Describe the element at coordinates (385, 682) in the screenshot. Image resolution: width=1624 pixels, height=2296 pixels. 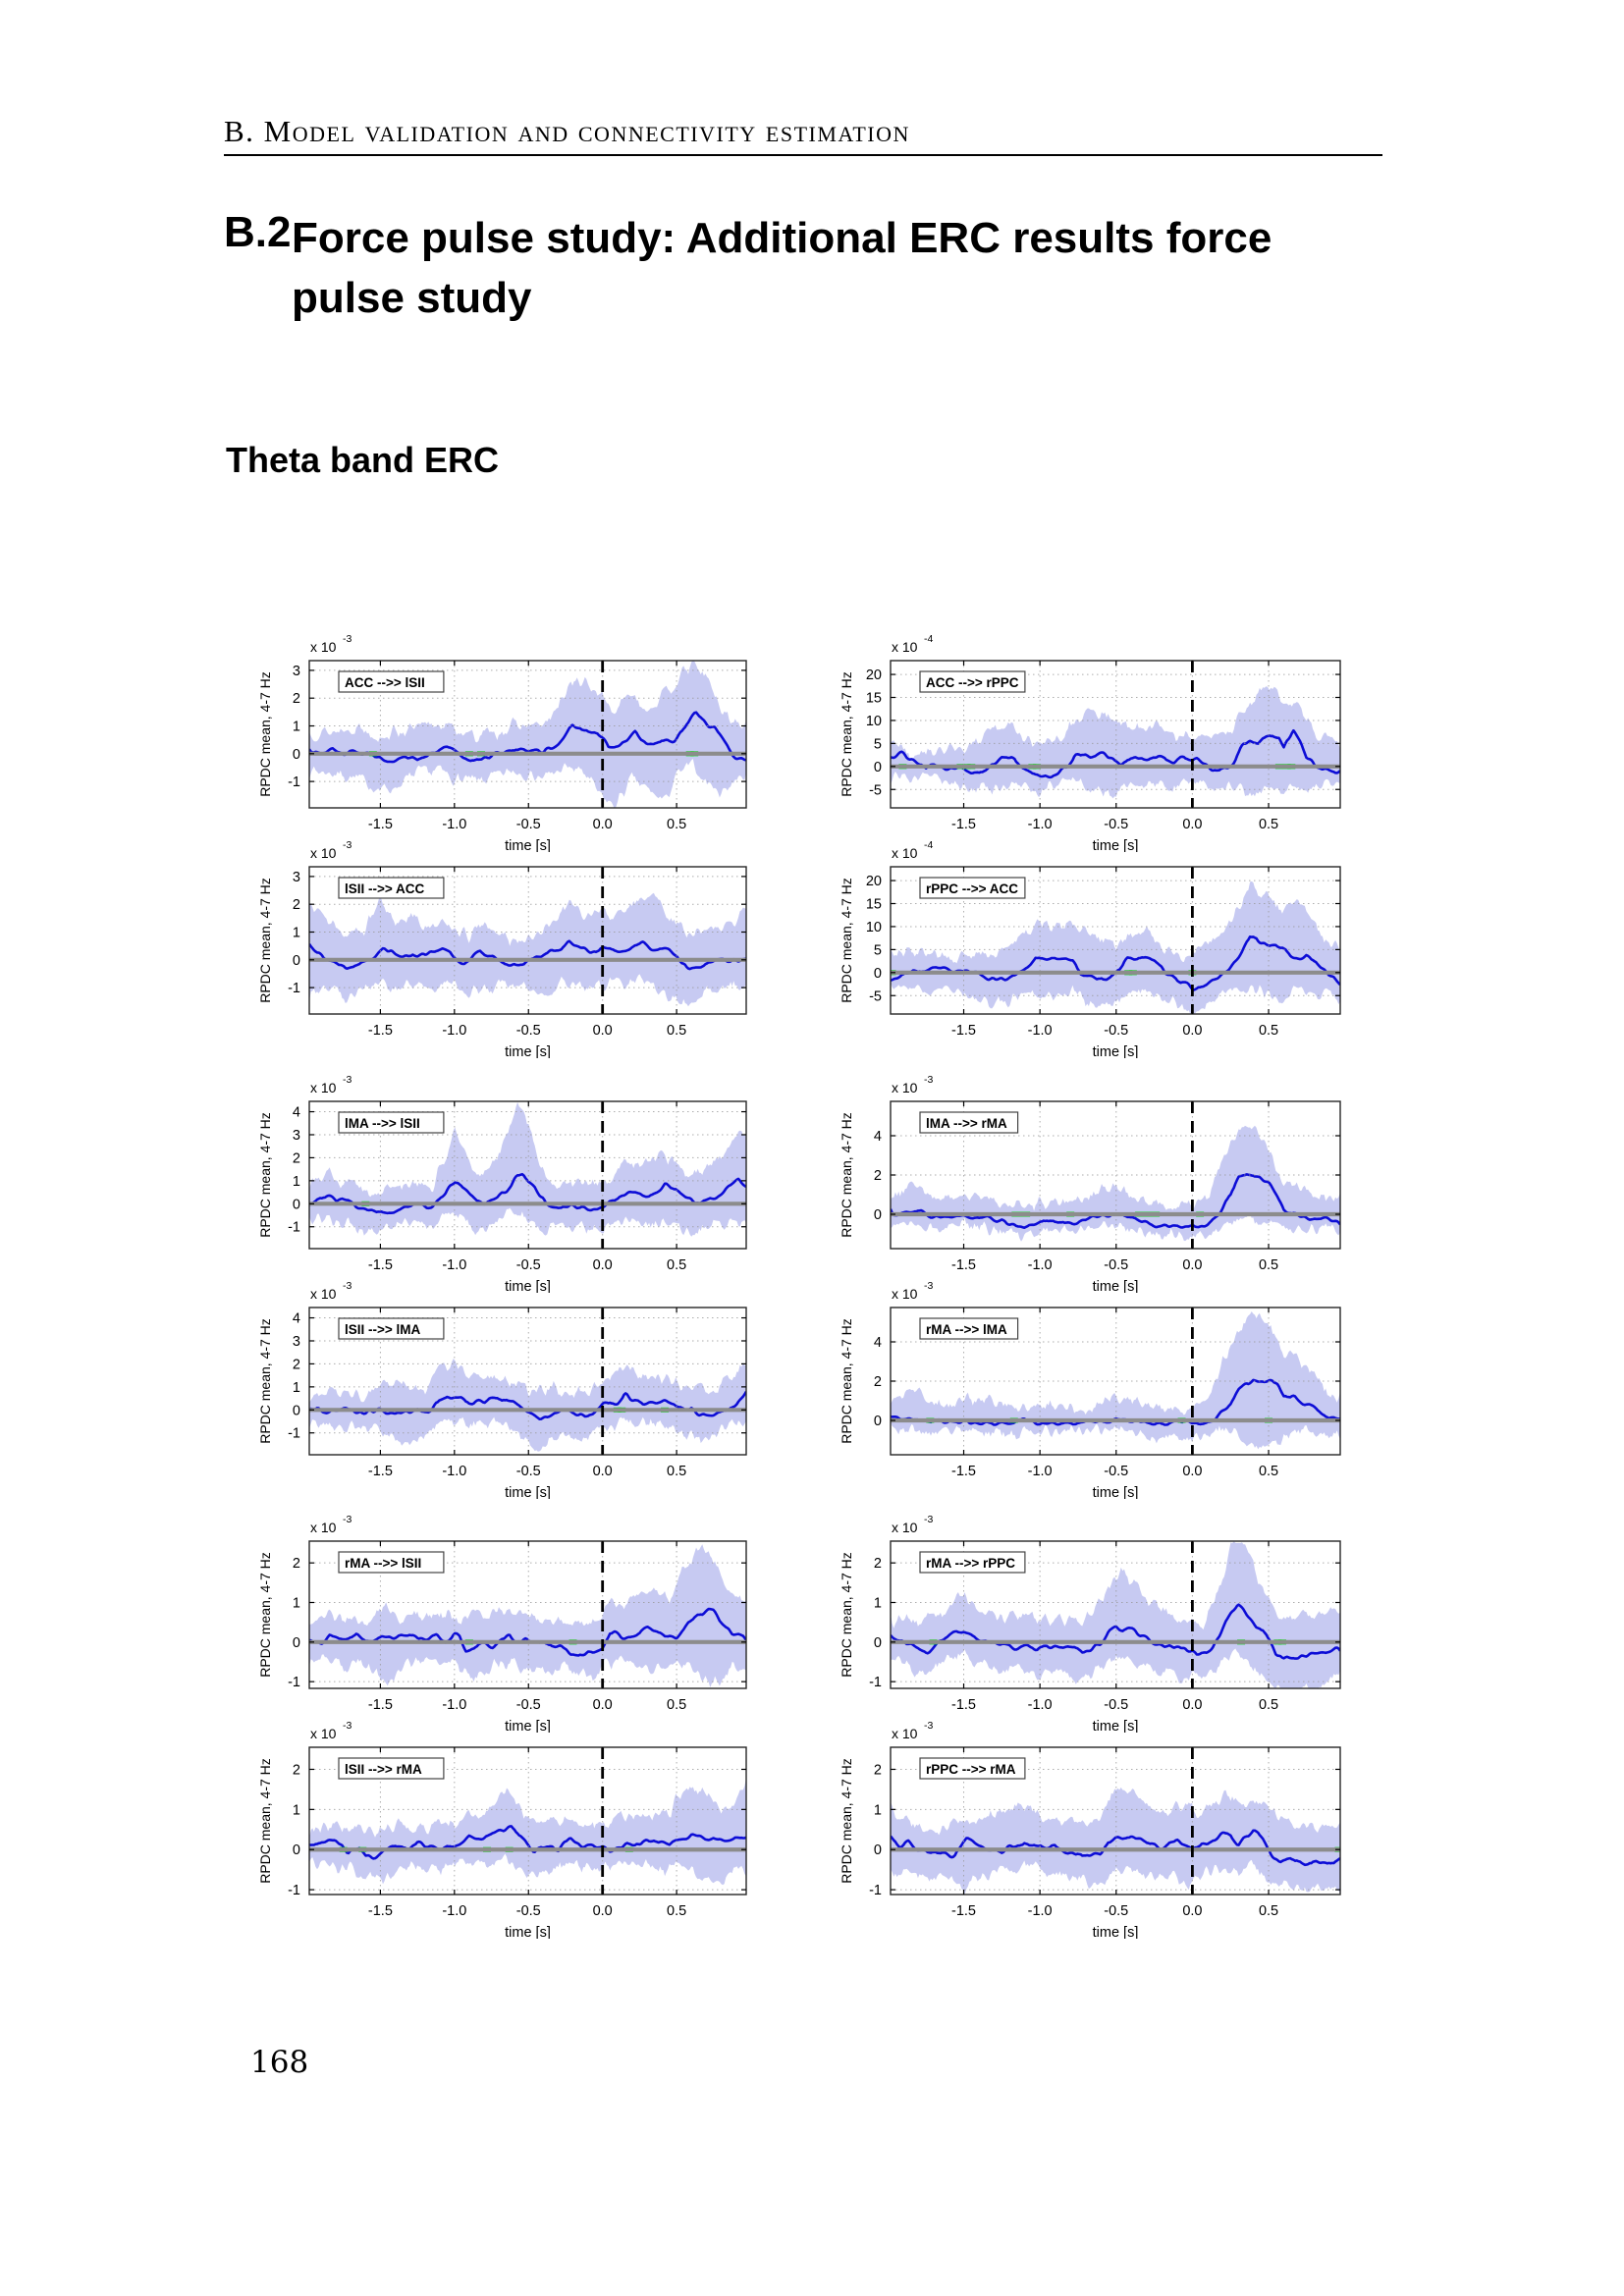
I see `plot-title: ACC -->> lSII` at that location.